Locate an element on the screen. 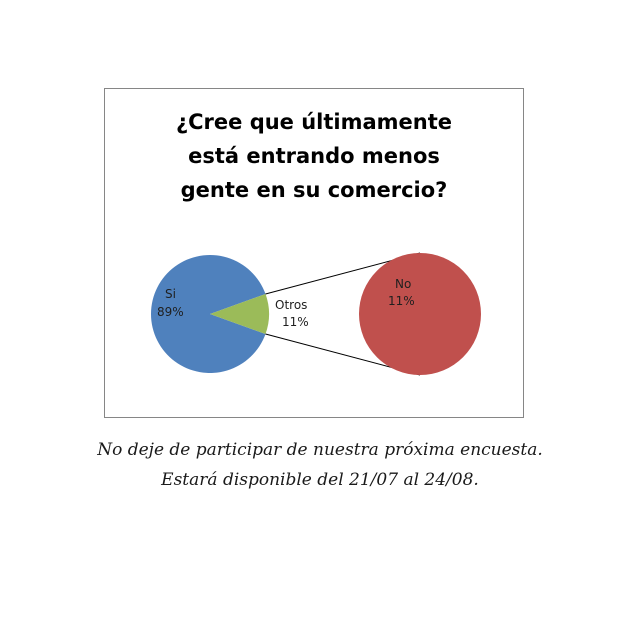  label-otros-name: Otros is located at coordinates (291, 305).